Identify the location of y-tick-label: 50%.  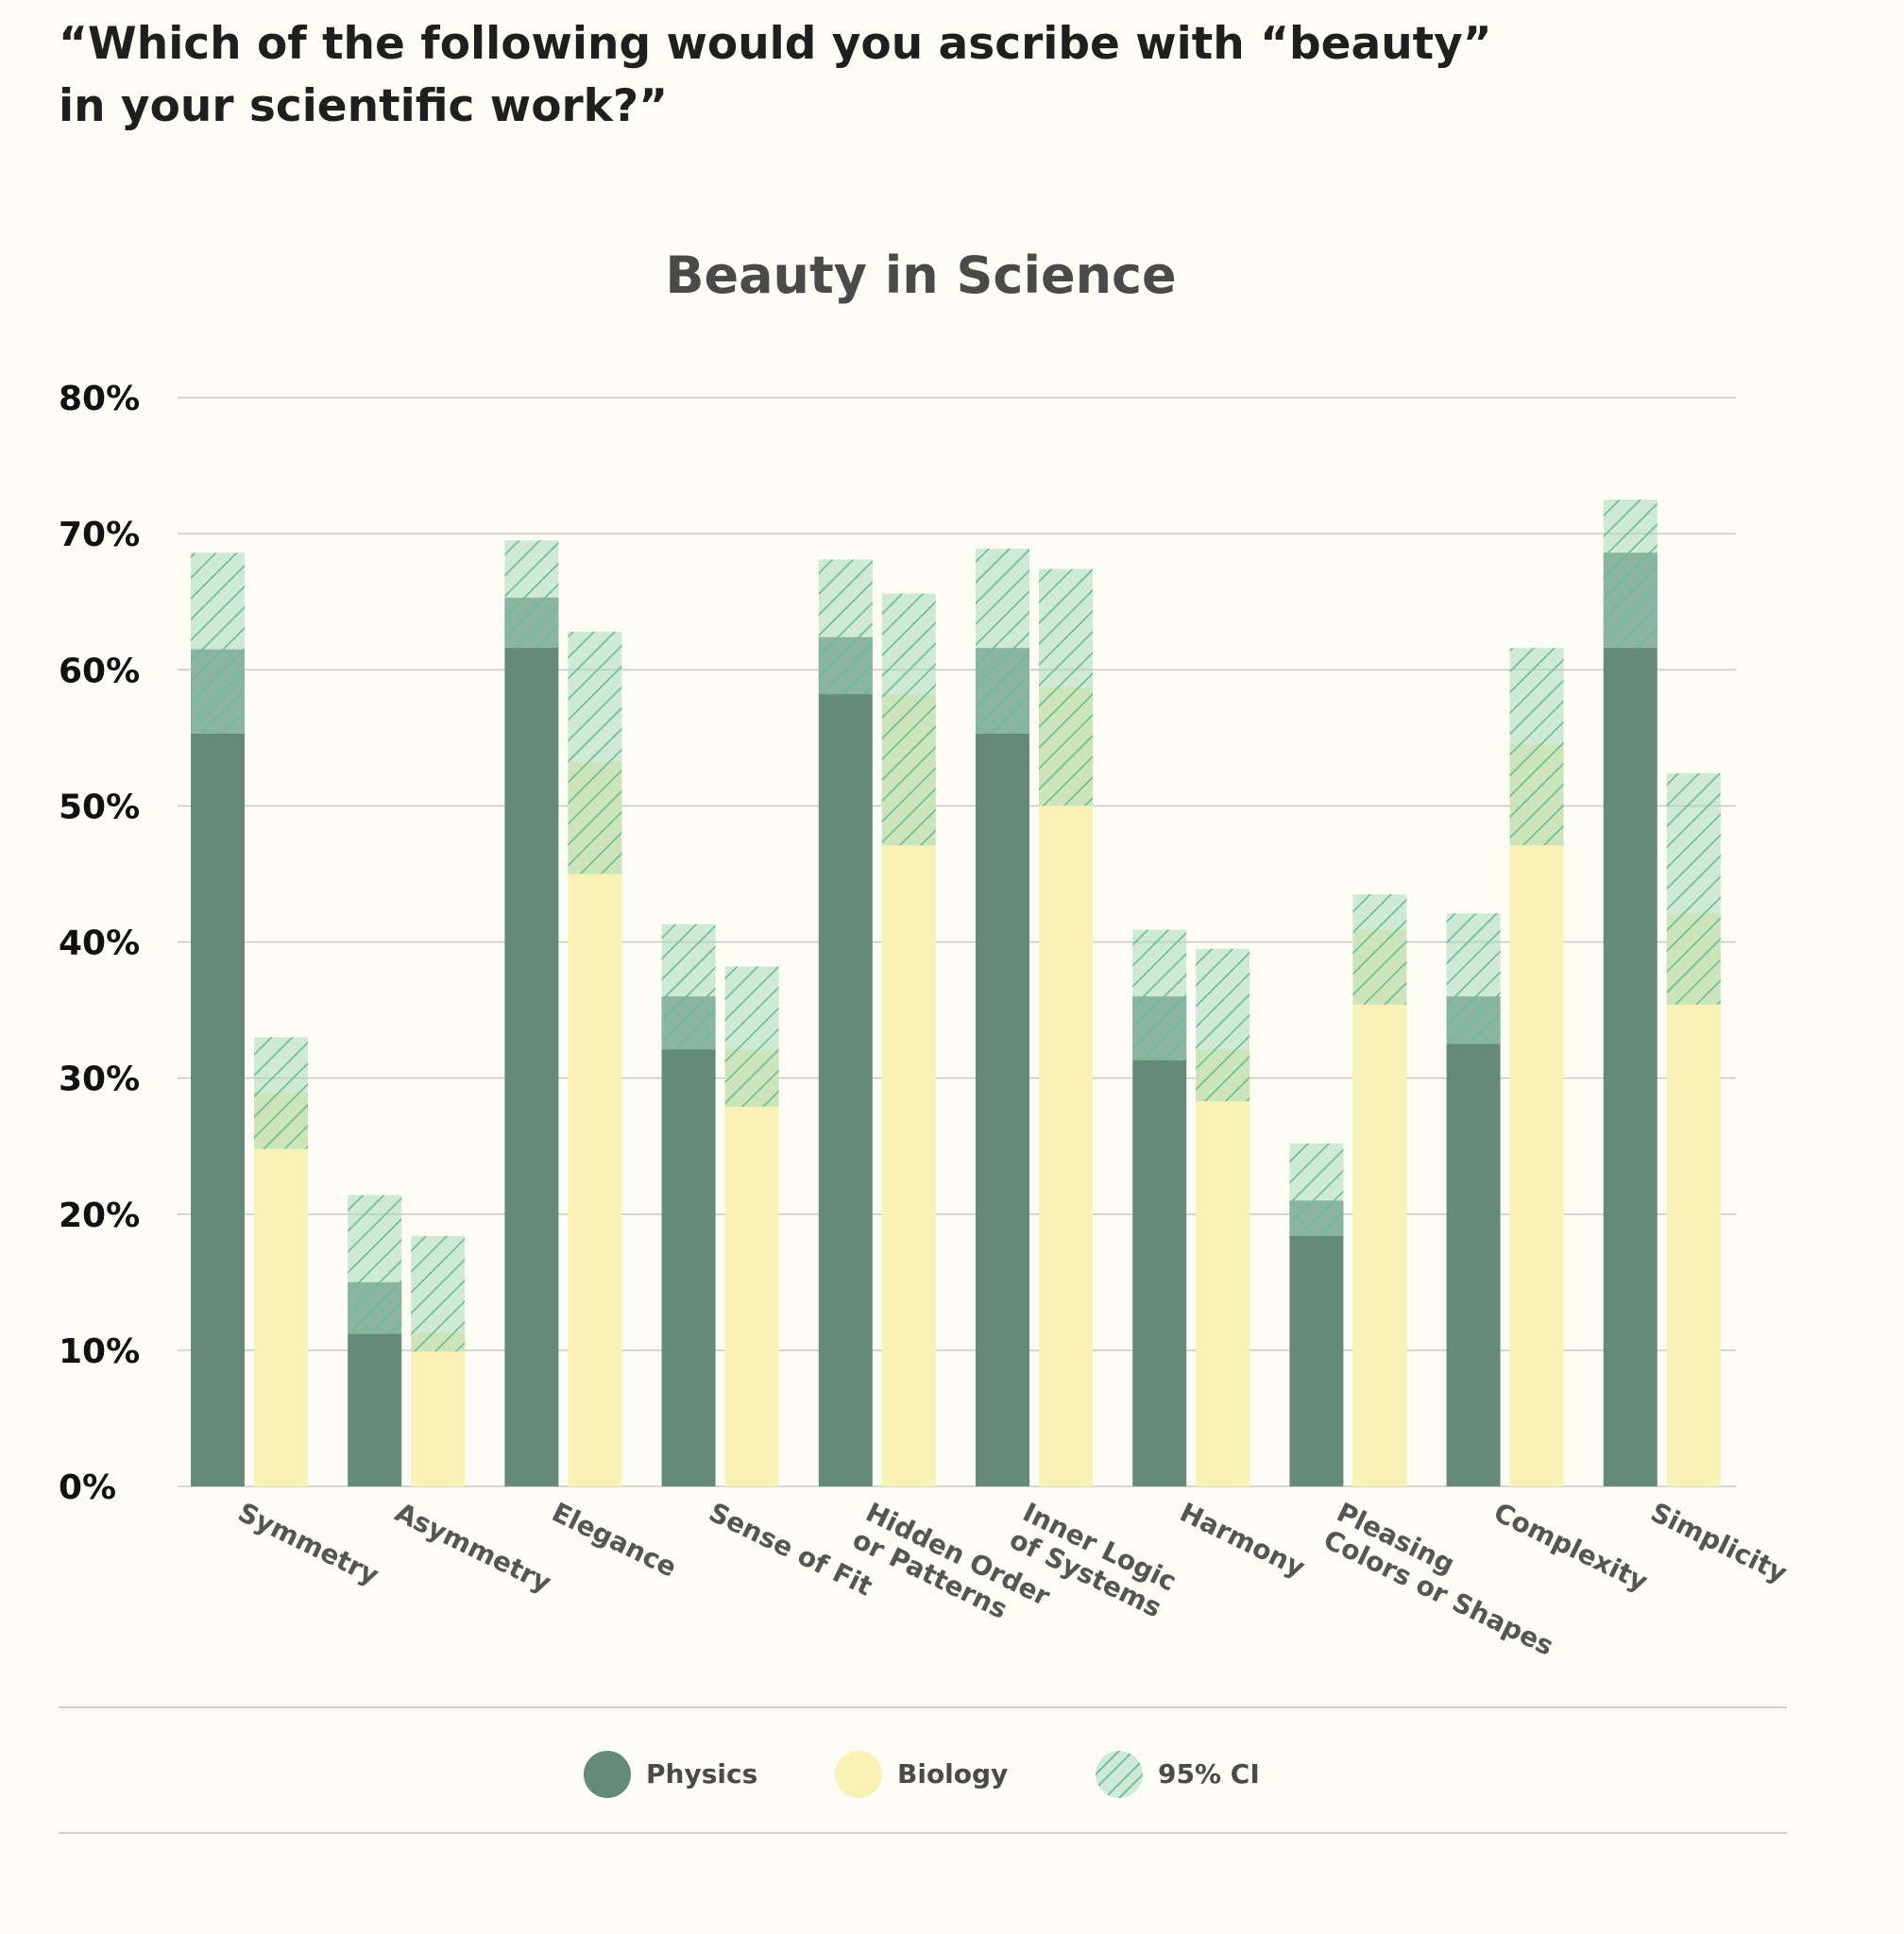
(99, 807).